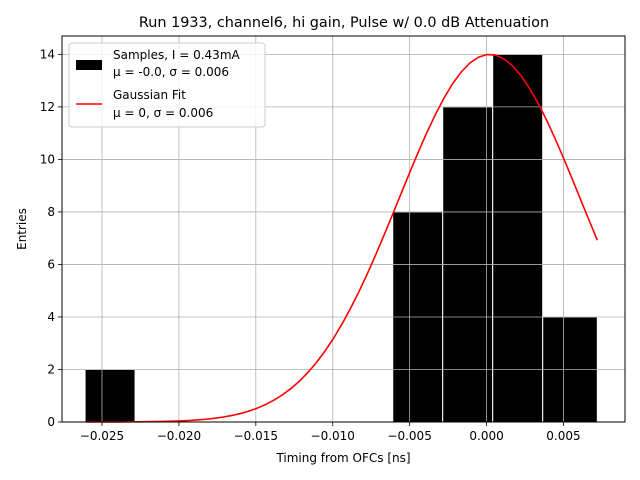  Describe the element at coordinates (47, 159) in the screenshot. I see `y-tick-label-5: 10` at that location.